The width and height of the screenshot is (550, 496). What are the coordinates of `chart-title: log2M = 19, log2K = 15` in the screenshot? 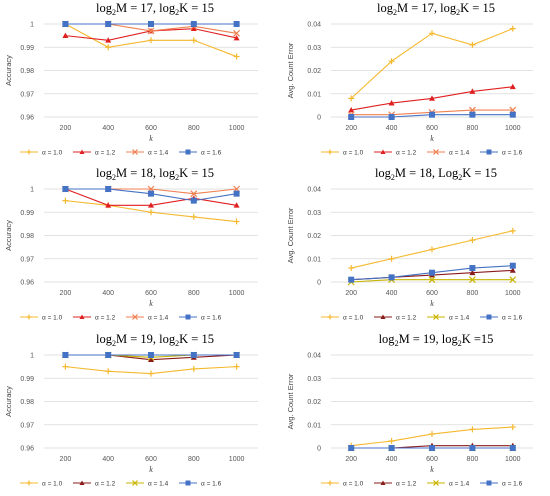 It's located at (155, 340).